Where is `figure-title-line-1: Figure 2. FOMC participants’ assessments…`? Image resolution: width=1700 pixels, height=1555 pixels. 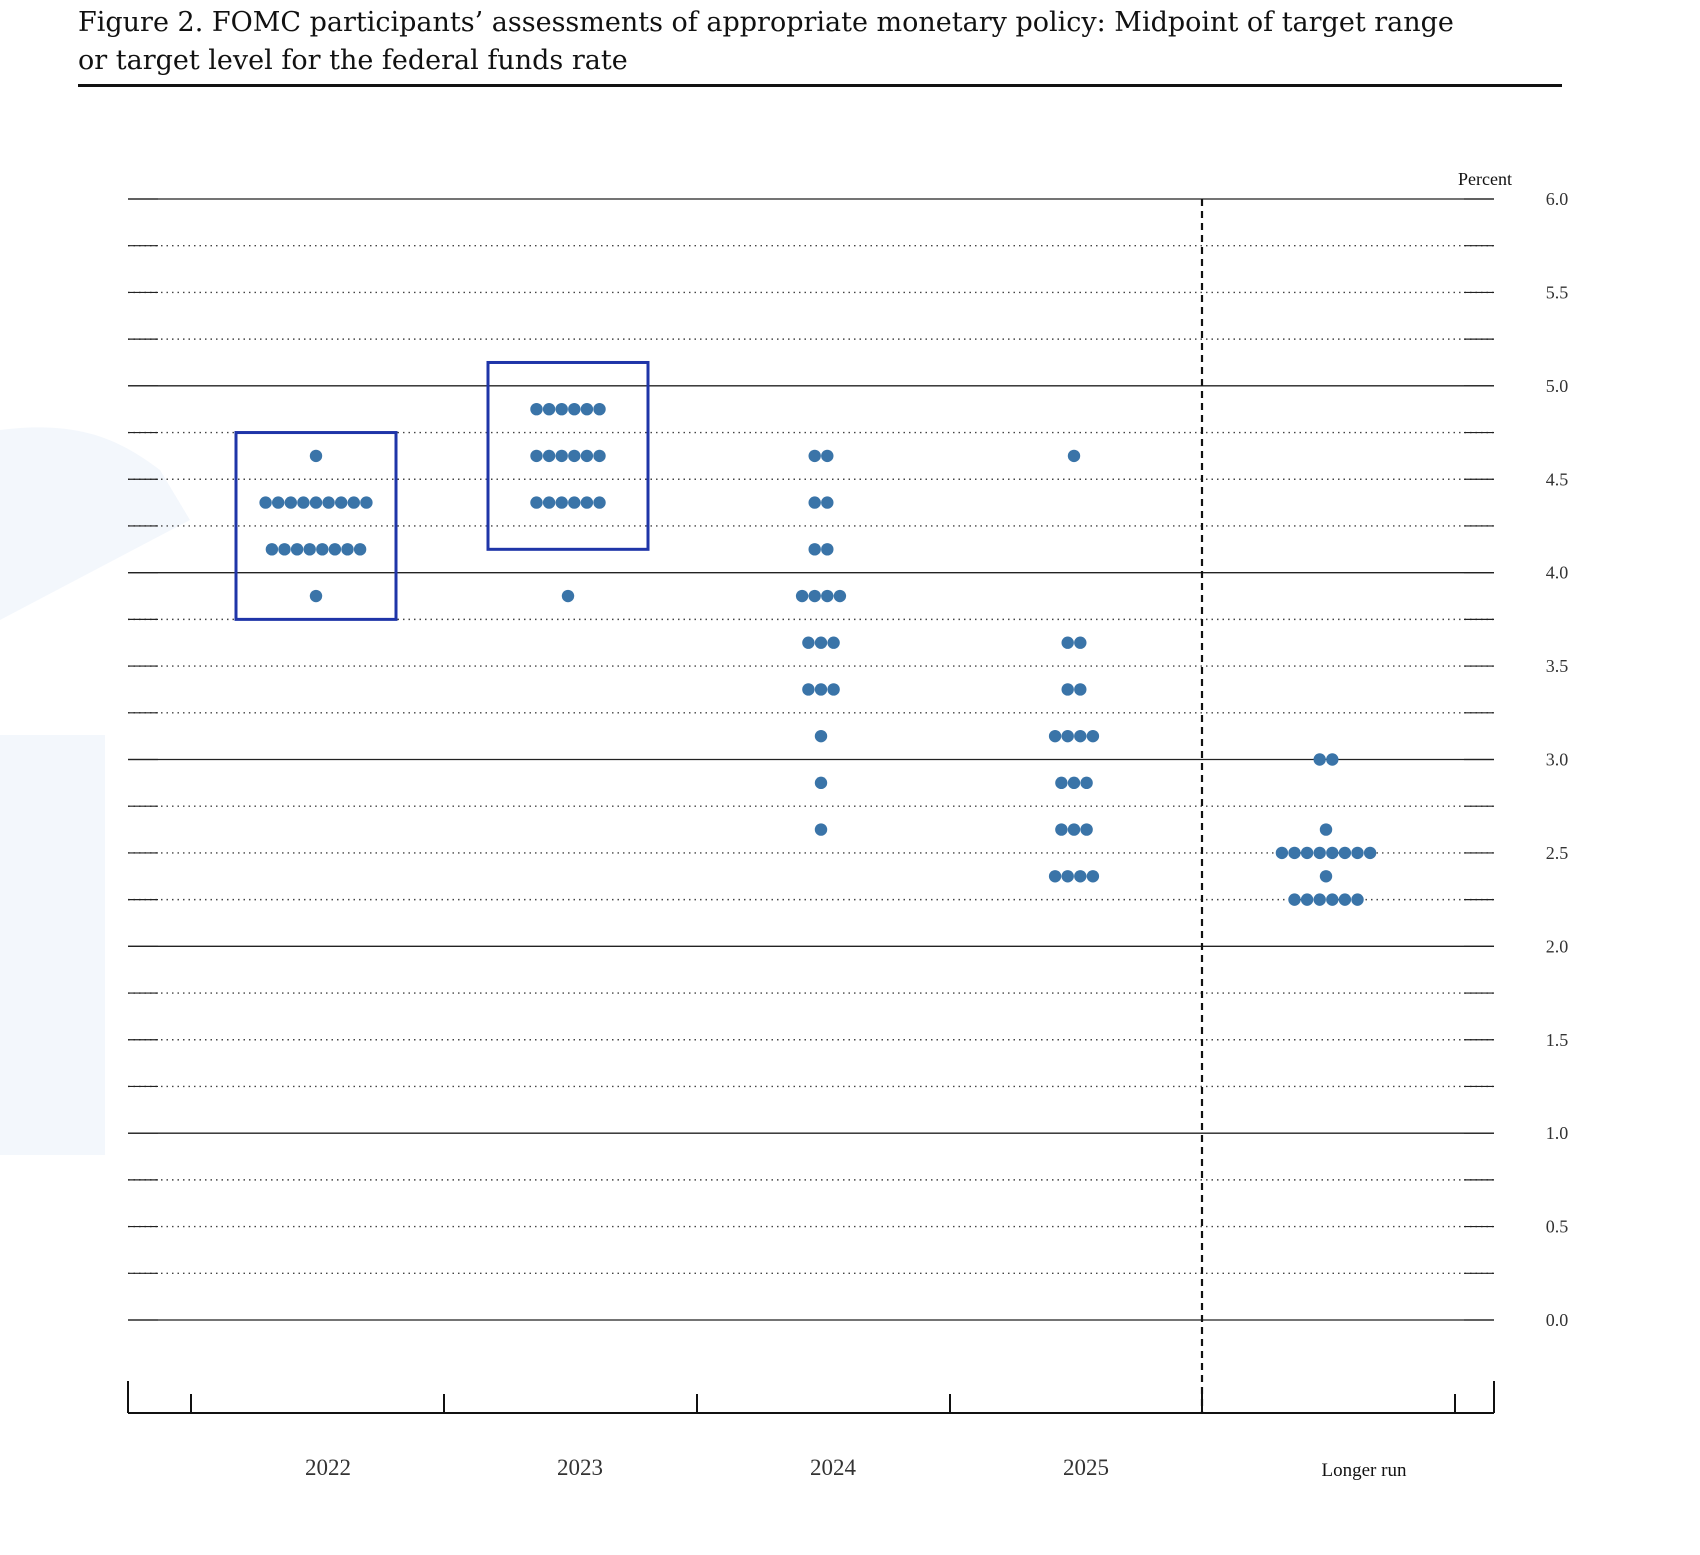
figure-title-line-1: Figure 2. FOMC participants’ assessments… is located at coordinates (766, 22).